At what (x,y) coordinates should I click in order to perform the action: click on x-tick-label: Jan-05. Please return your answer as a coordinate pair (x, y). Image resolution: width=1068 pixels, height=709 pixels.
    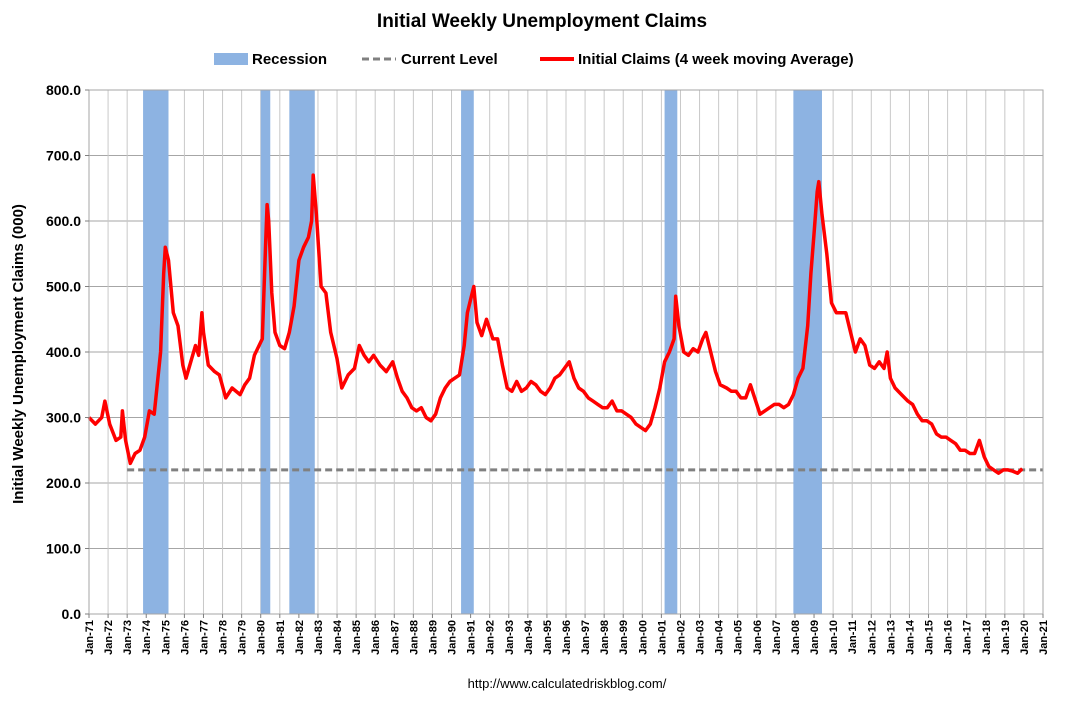
    Looking at the image, I should click on (739, 637).